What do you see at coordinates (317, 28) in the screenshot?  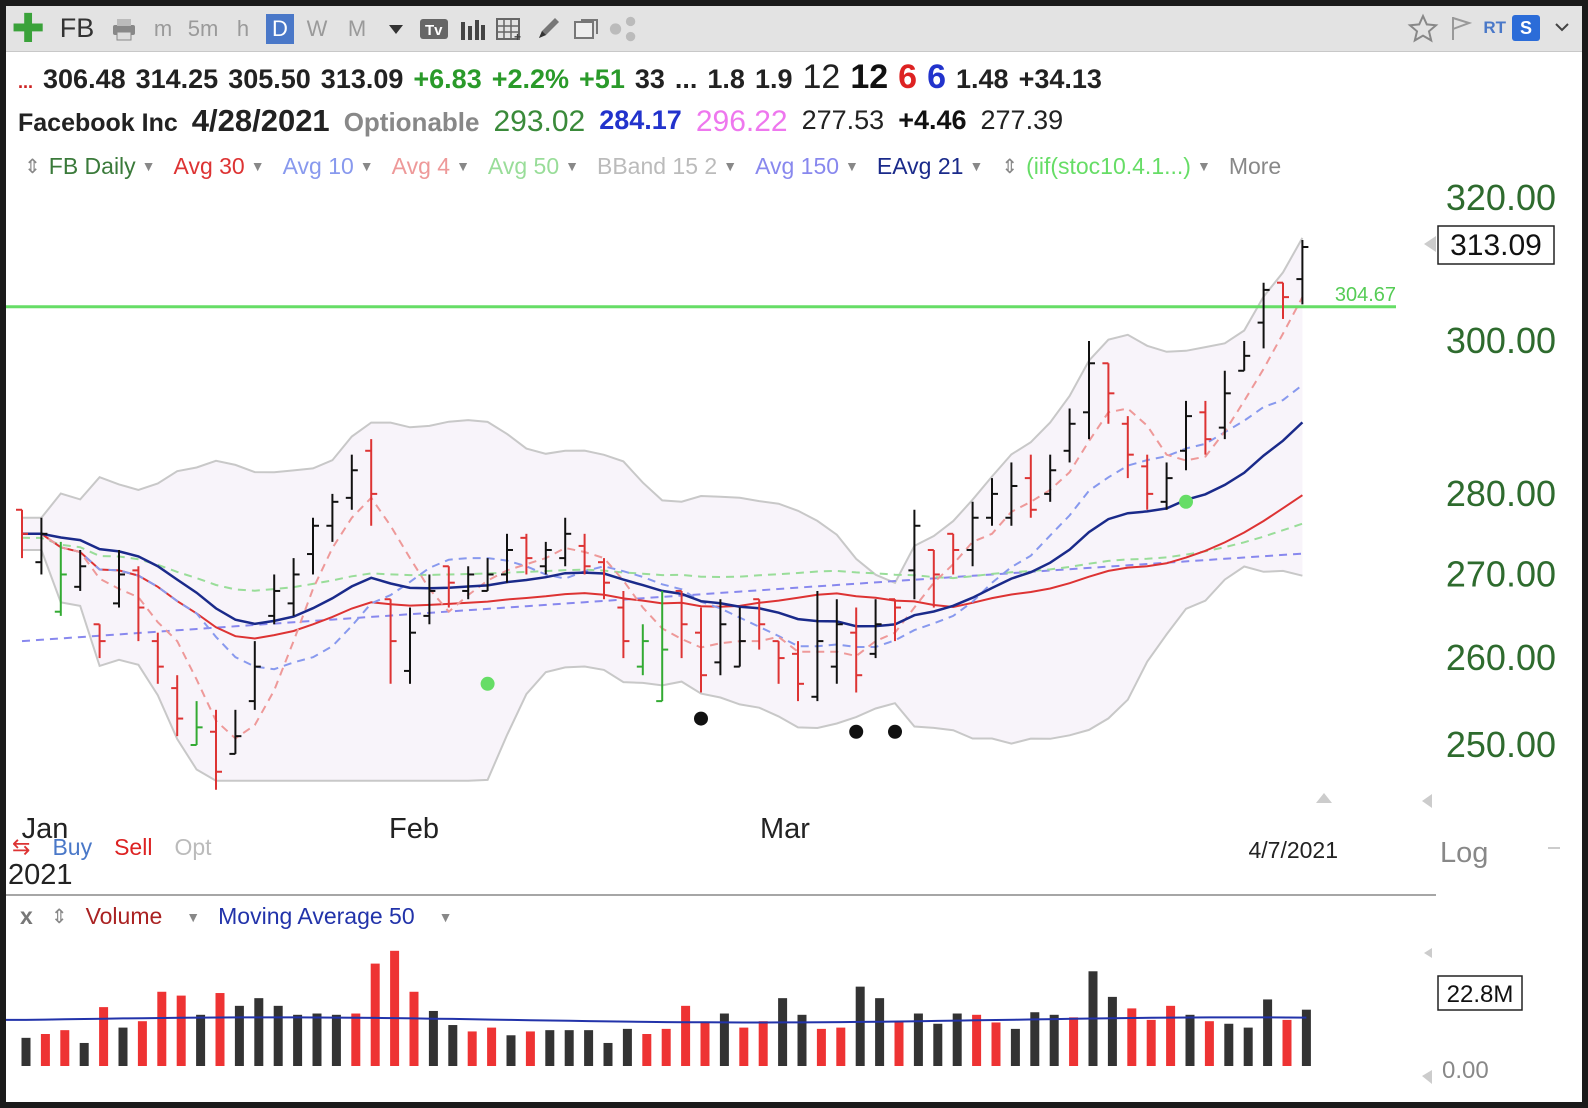 I see `period-w: W` at bounding box center [317, 28].